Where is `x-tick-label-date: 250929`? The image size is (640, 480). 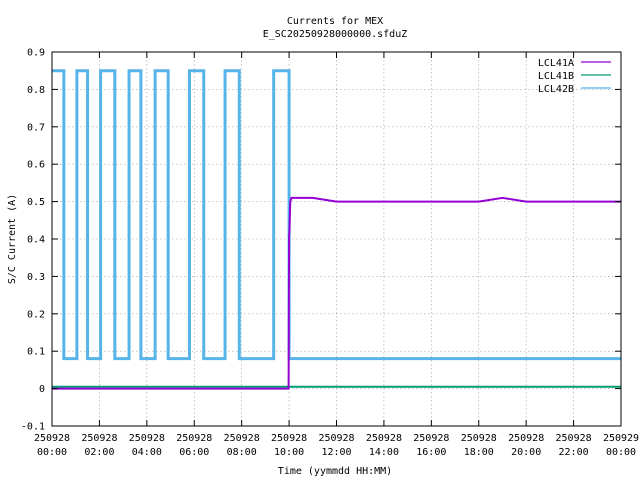 x-tick-label-date: 250929 is located at coordinates (621, 438).